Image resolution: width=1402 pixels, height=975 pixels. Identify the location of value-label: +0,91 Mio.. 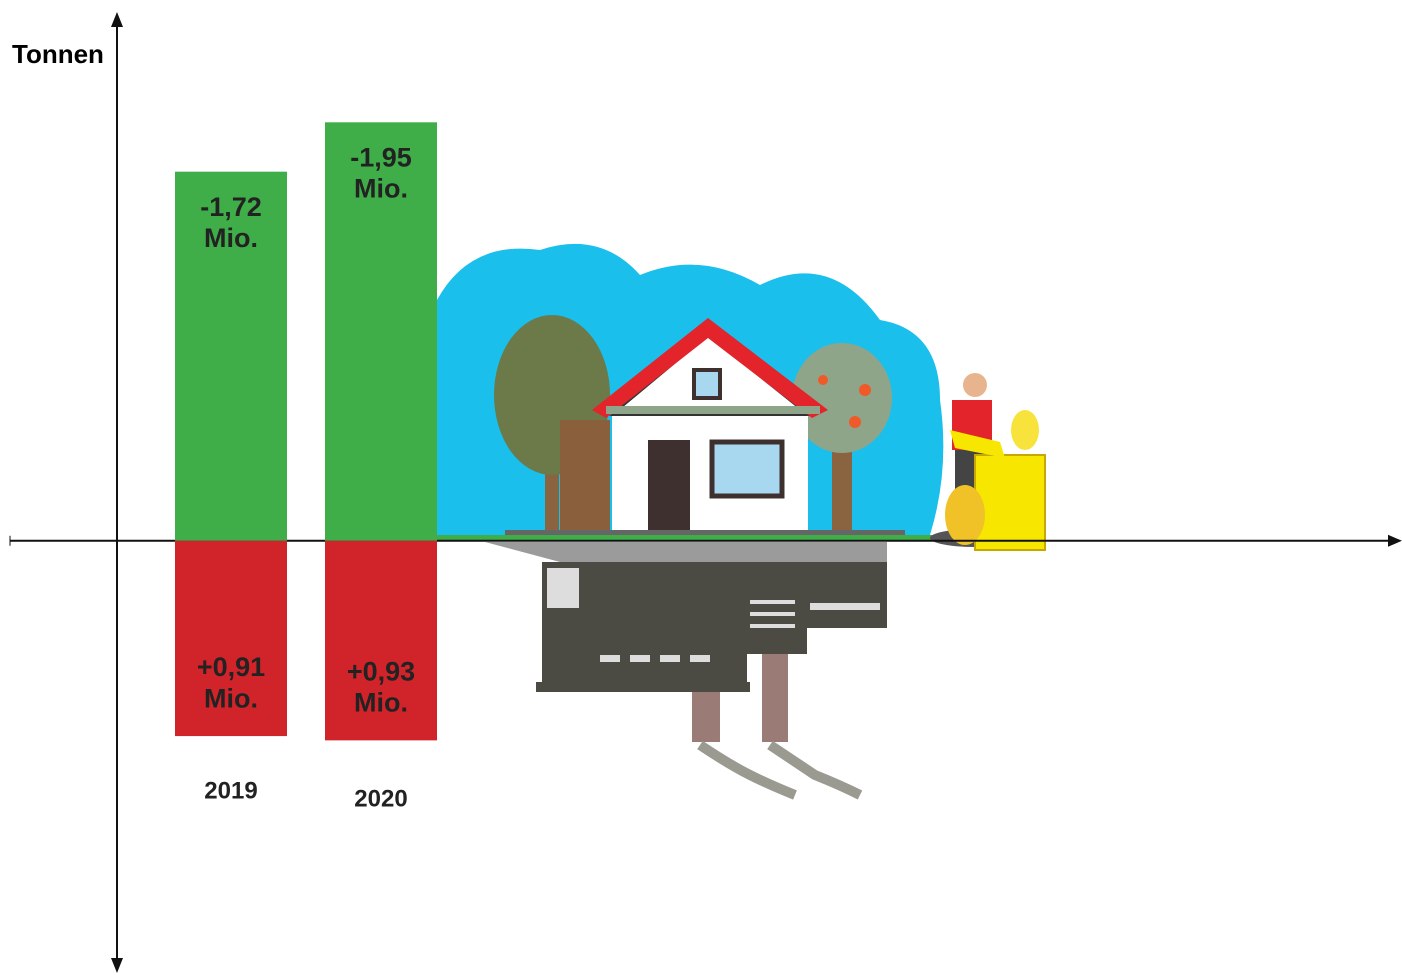
(231, 682).